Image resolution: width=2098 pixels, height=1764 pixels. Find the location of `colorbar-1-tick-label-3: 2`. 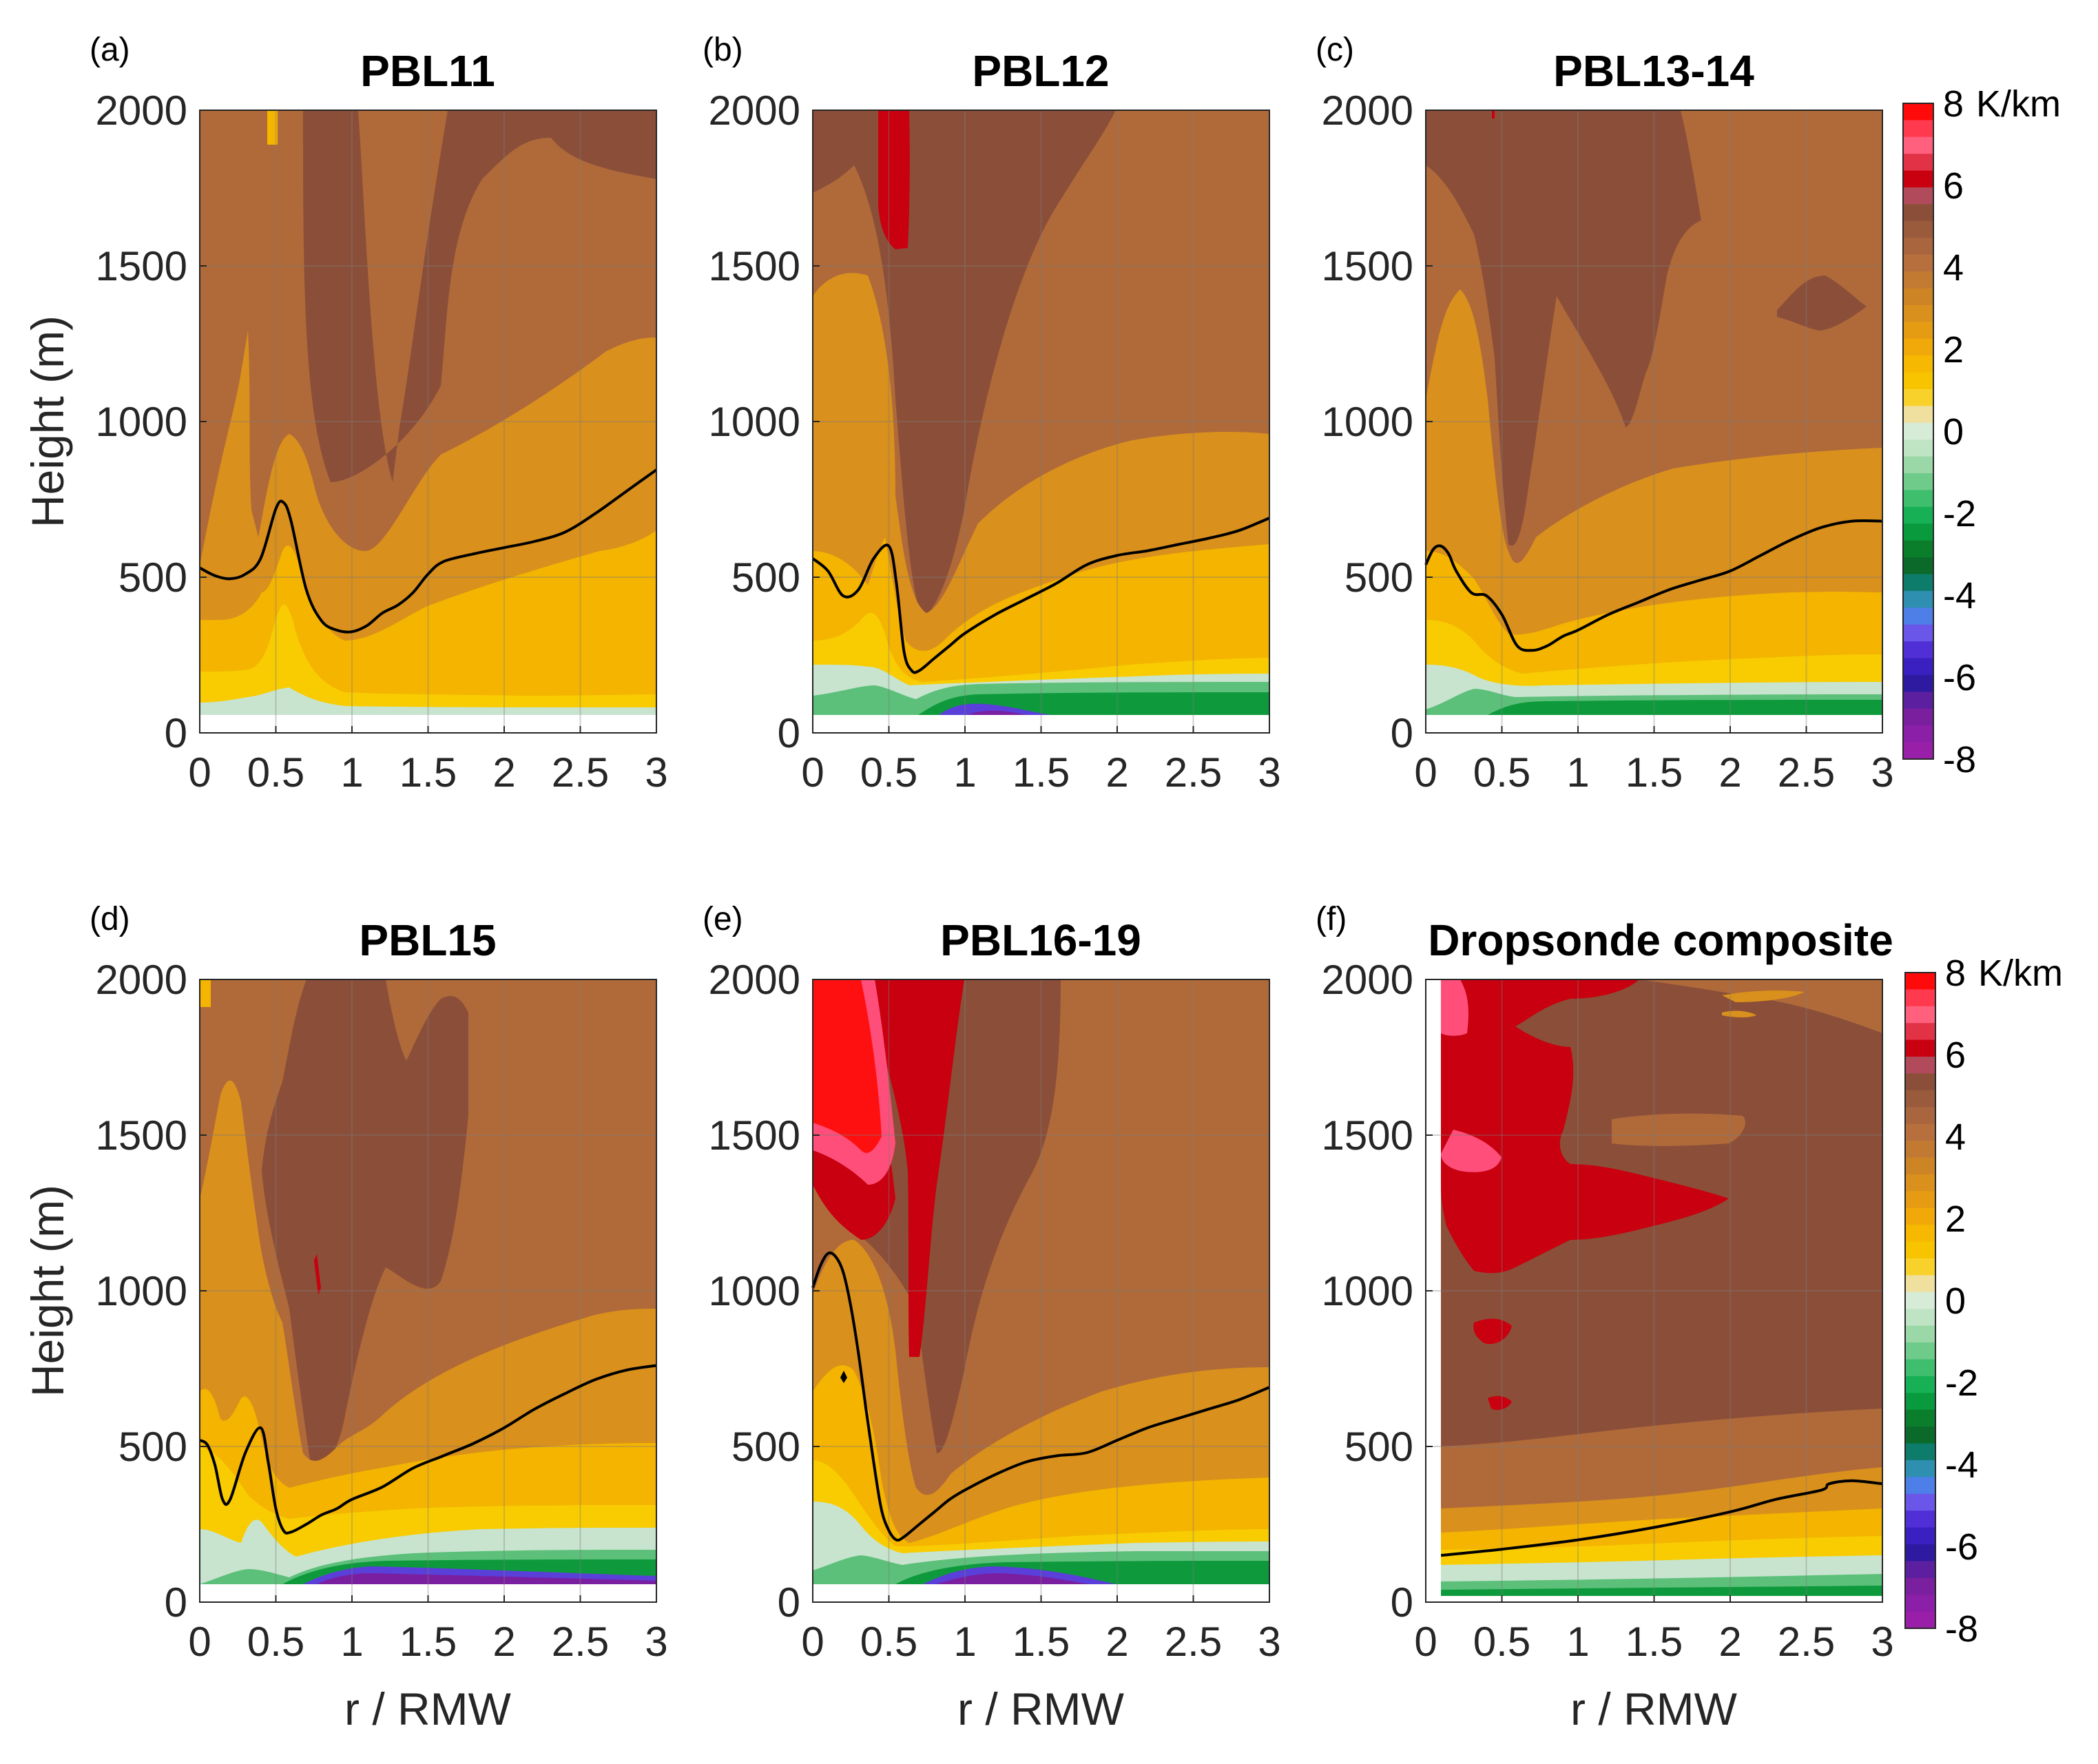

colorbar-1-tick-label-3: 2 is located at coordinates (1955, 1219).